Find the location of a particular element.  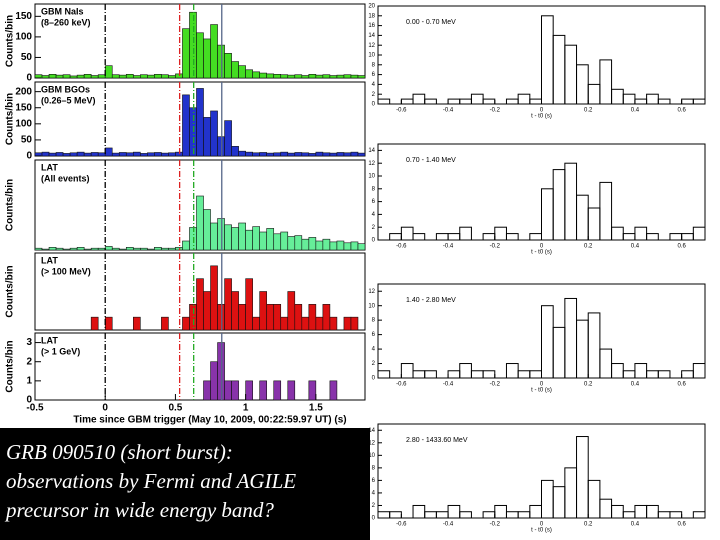

panel-label: 1.40 - 2.80 MeV is located at coordinates (431, 300).